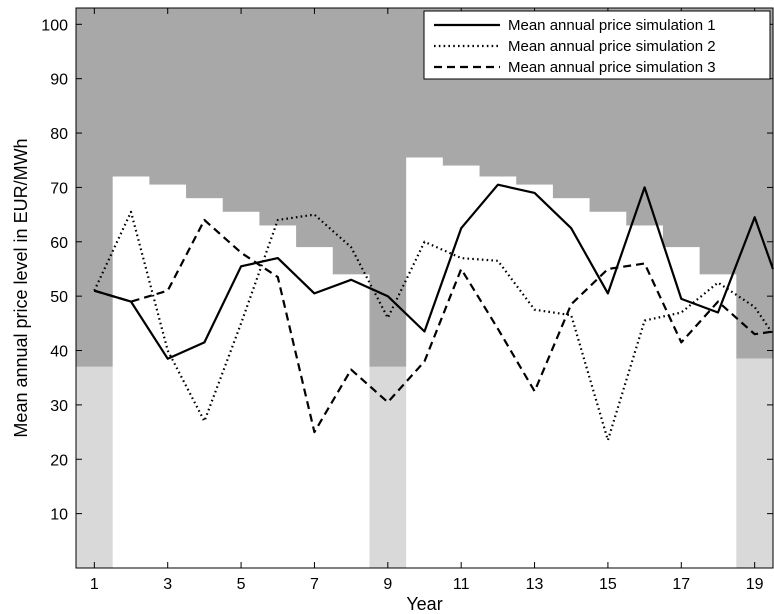 This screenshot has width=774, height=614. Describe the element at coordinates (59, 460) in the screenshot. I see `y-tick-label: 20` at that location.